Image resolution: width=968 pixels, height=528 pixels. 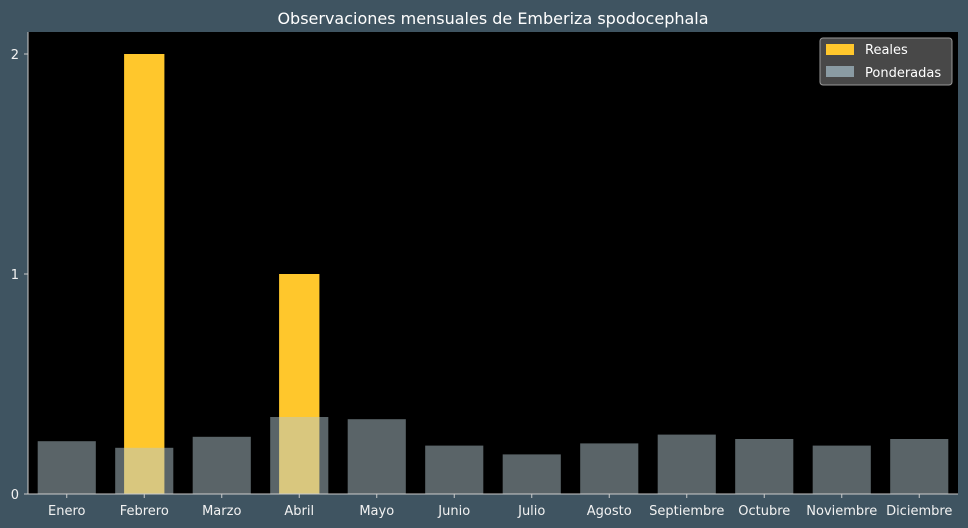 What do you see at coordinates (531, 511) in the screenshot?
I see `x-tick-label: Julio` at bounding box center [531, 511].